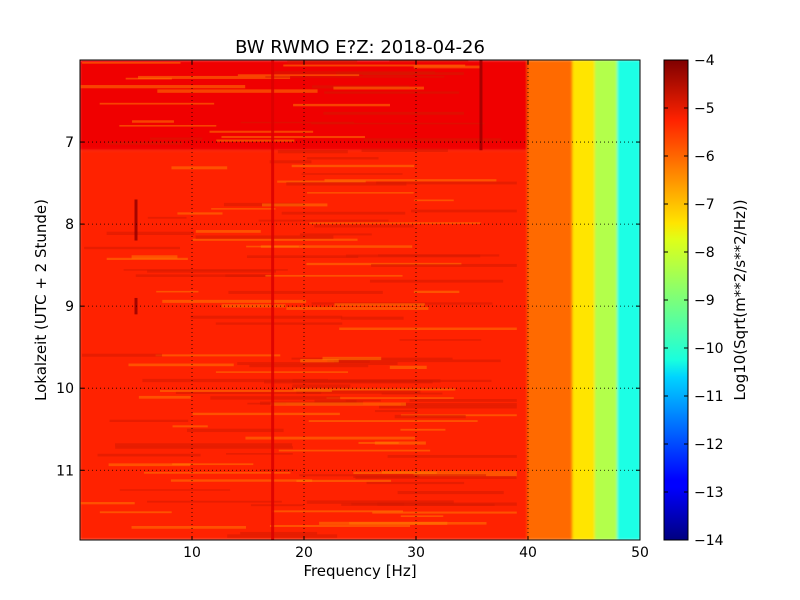  I want to click on x-tick-label: 10, so click(192, 553).